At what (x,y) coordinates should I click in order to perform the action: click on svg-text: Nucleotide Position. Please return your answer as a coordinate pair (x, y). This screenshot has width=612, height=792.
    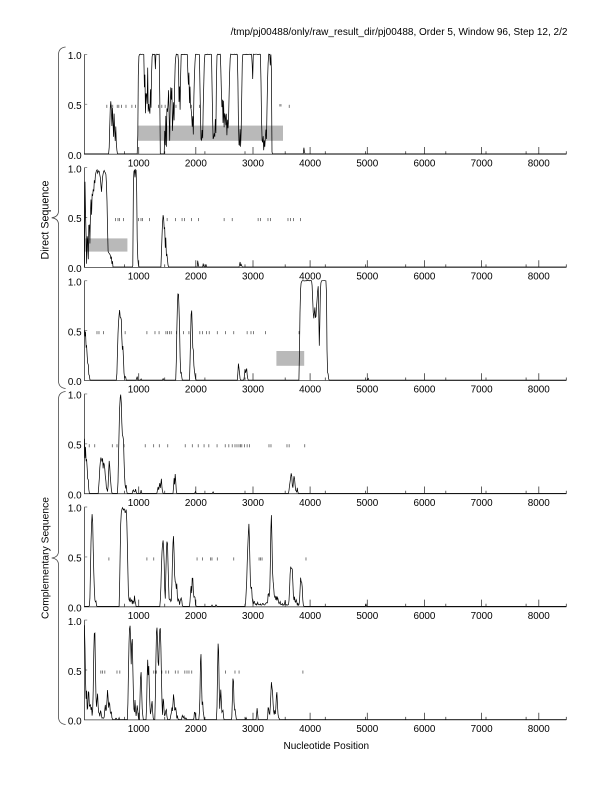
    Looking at the image, I should click on (326, 746).